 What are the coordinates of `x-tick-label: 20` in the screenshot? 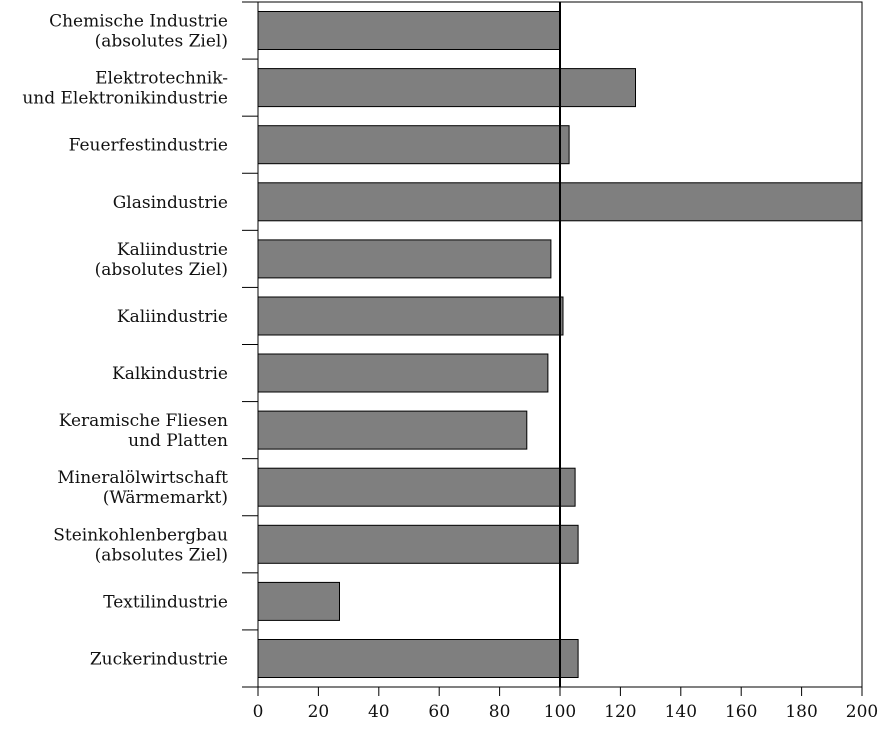 It's located at (319, 712).